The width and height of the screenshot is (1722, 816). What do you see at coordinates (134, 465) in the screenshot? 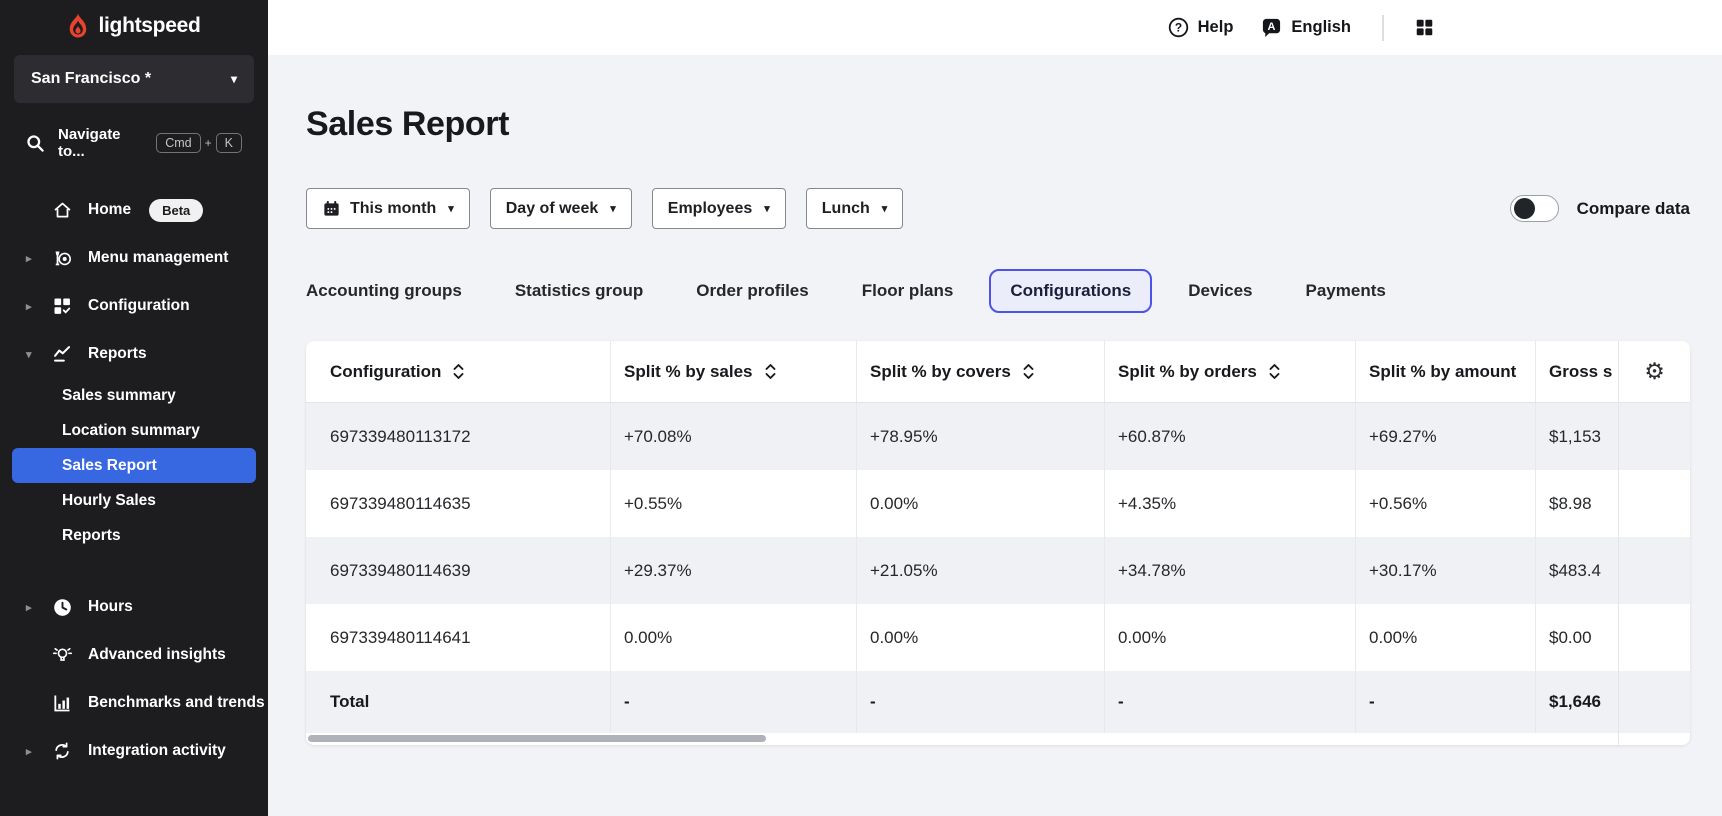
I see `sidebar-item-sales-report-selected: Sales Report` at bounding box center [134, 465].